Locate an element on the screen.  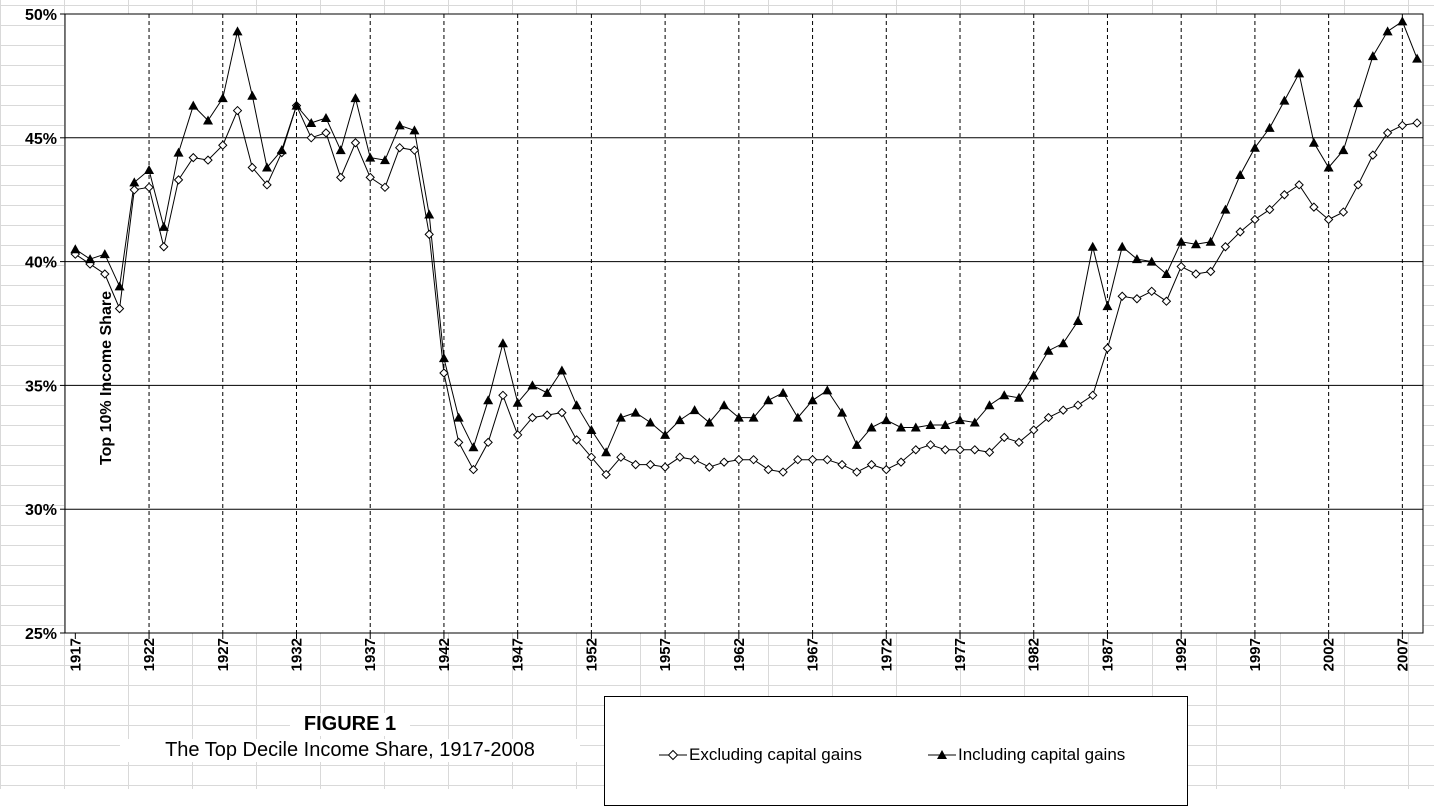
x-tick-label: 1977 is located at coordinates (960, 654).